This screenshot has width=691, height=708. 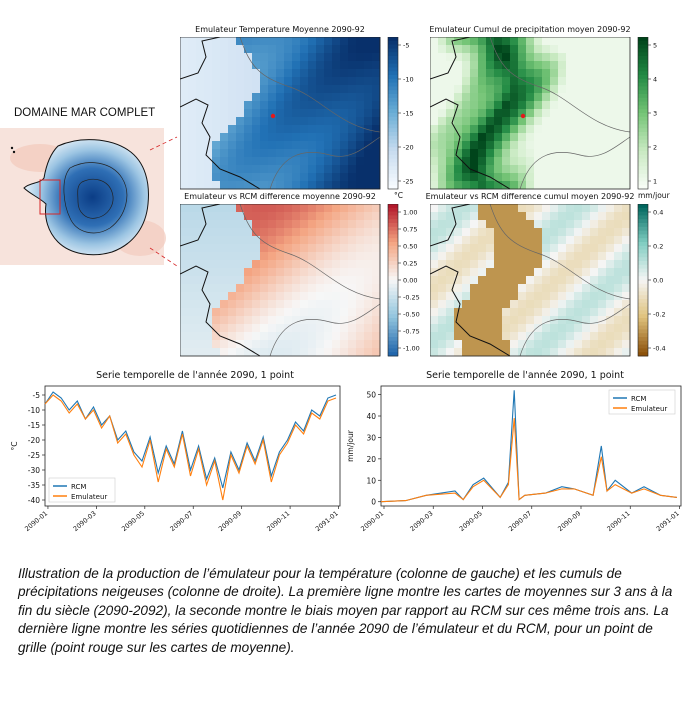 What do you see at coordinates (220, 113) in the screenshot?
I see `coastline` at bounding box center [220, 113].